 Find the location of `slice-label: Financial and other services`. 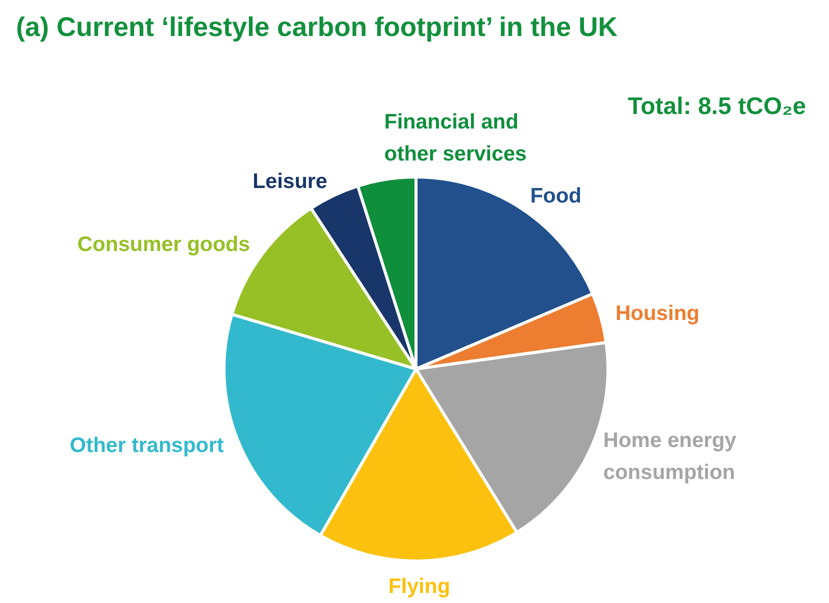

slice-label: Financial and other services is located at coordinates (455, 138).